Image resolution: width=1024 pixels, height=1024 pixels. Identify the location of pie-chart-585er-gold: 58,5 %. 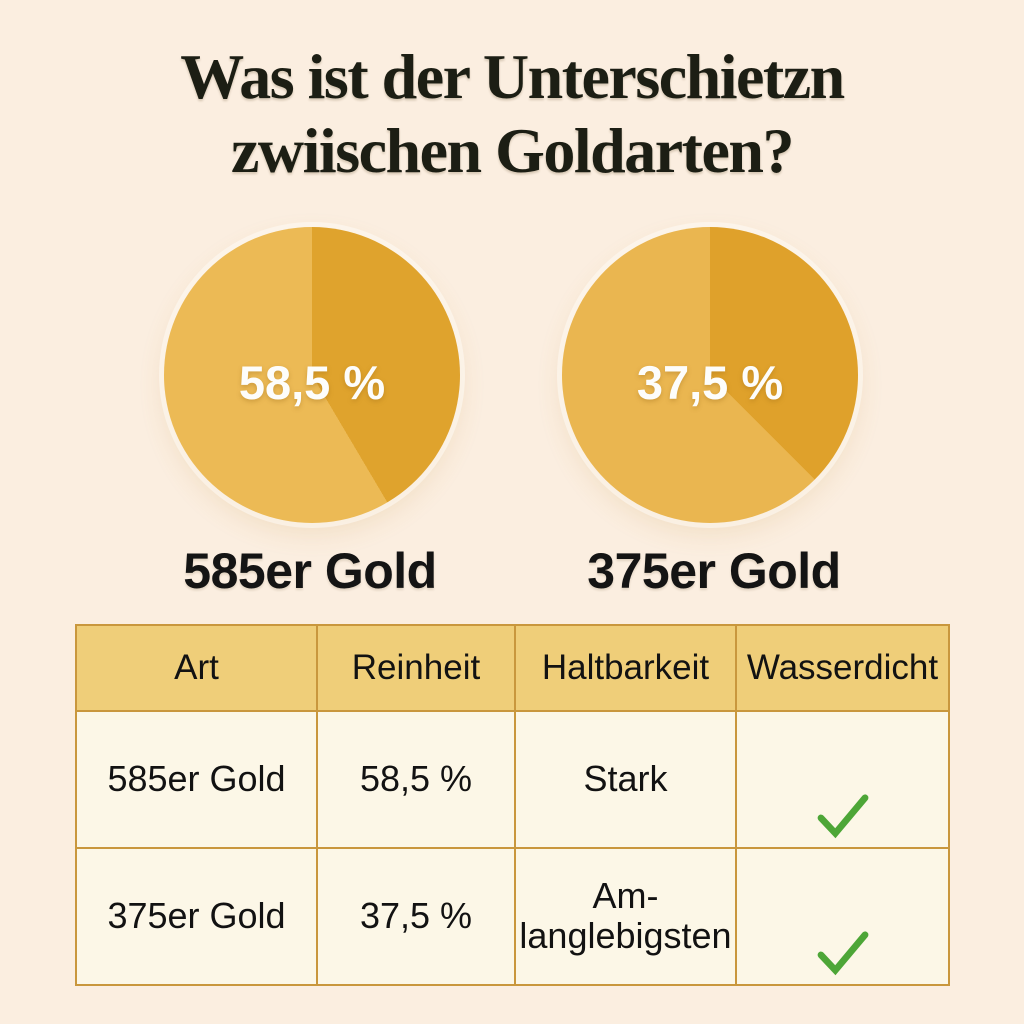
(312, 375).